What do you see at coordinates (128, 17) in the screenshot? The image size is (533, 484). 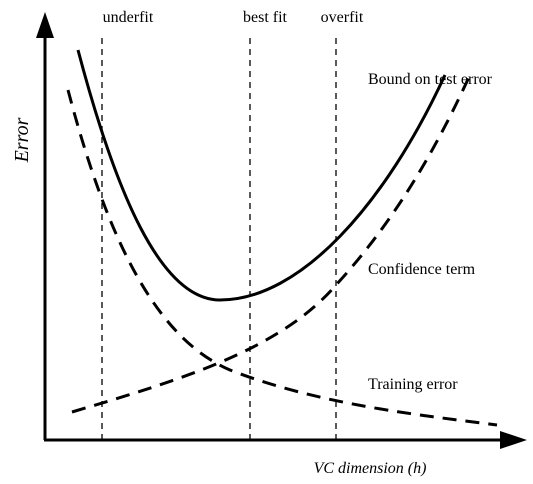 I see `region-label: underfit` at bounding box center [128, 17].